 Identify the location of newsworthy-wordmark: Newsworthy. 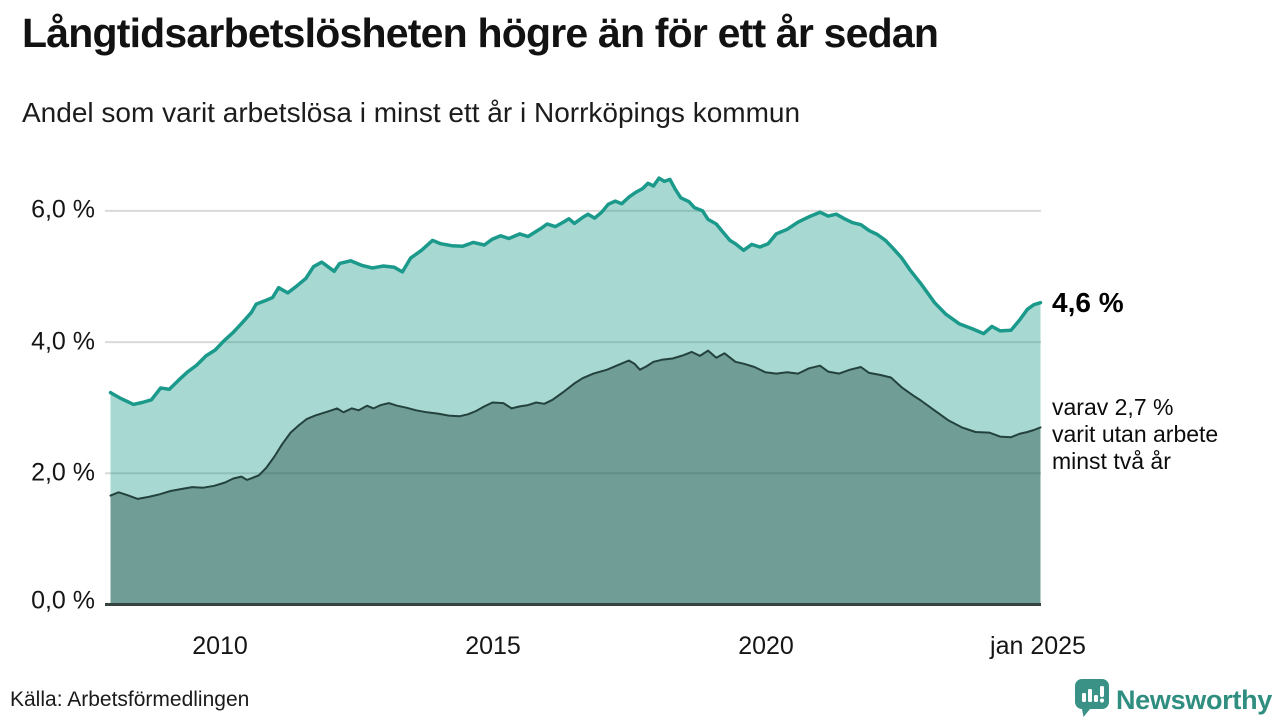
(1193, 699).